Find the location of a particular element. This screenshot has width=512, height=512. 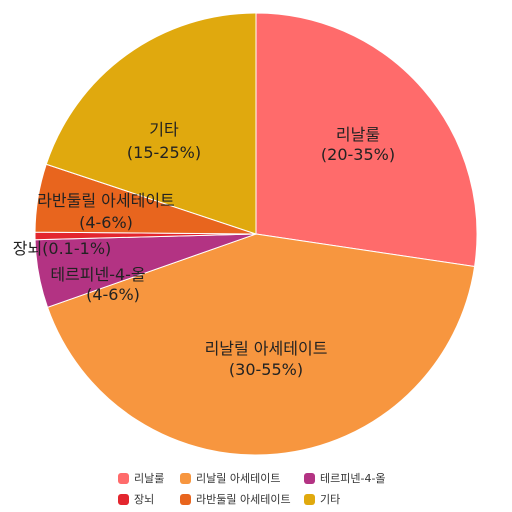

legend-label-4: 라반둘릴 아세테이트 is located at coordinates (243, 499).